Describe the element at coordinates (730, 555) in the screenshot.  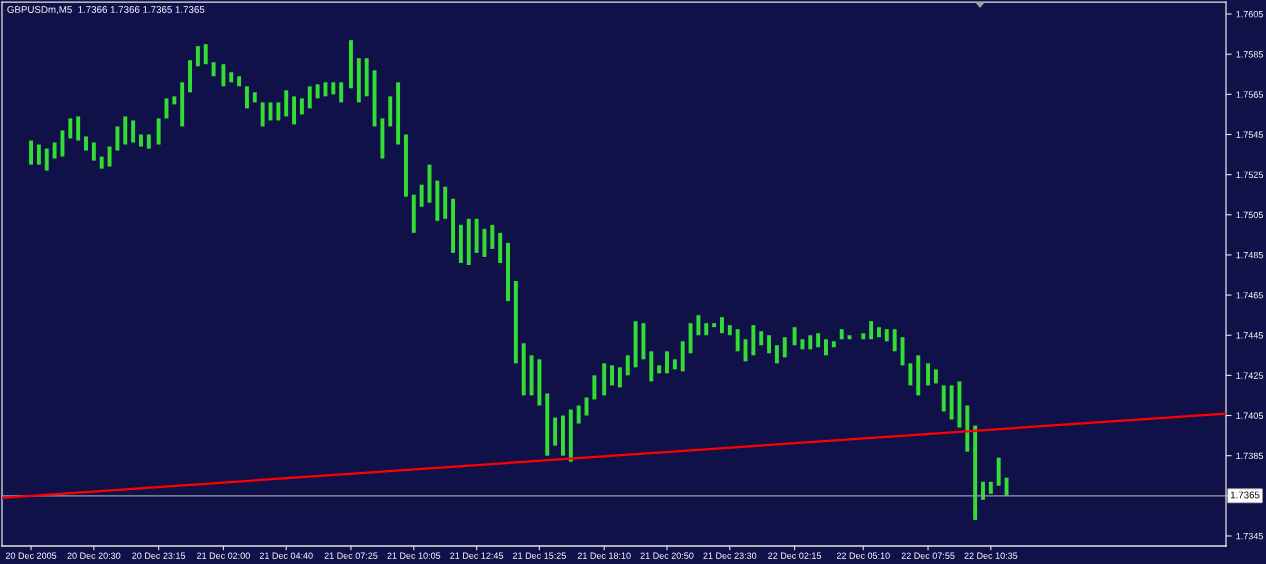
I see `x-tick-label: 21 Dec 23:30` at that location.